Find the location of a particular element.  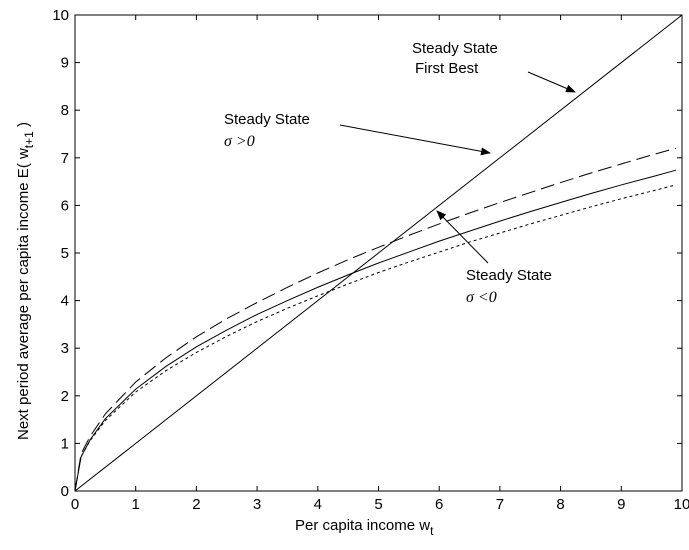

y-tick-label: 5 is located at coordinates (65, 253).